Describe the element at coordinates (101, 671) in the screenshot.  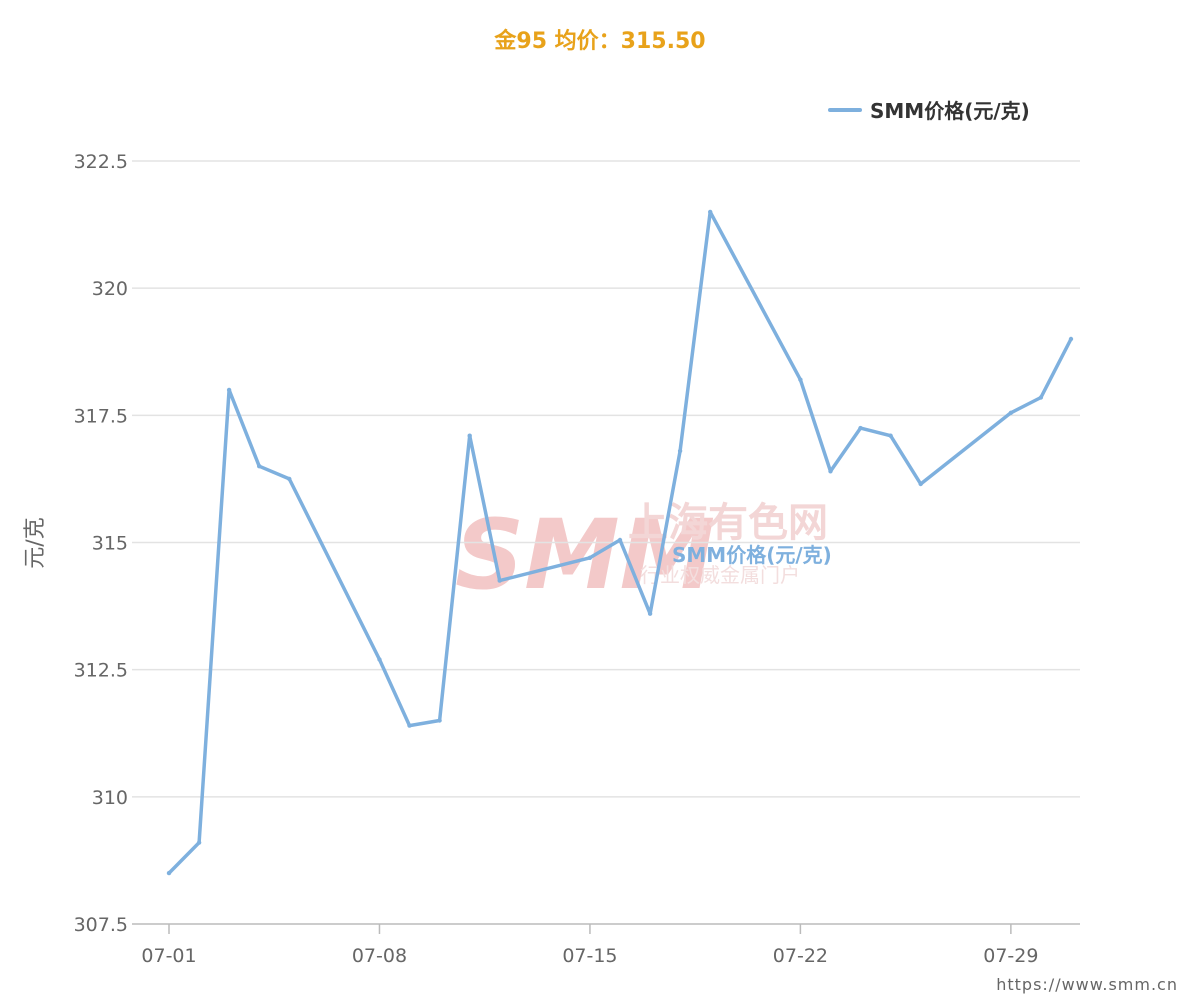
I see `y-tick-label: 312.5` at that location.